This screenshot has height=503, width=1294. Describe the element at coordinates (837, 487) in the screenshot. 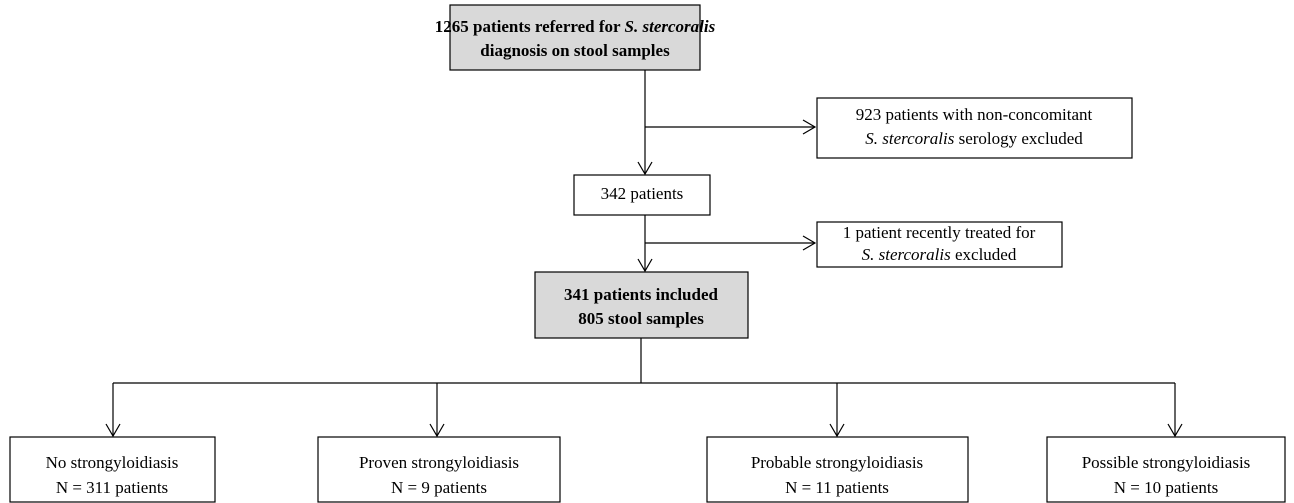

I see `box-text: N = 11 patients` at that location.